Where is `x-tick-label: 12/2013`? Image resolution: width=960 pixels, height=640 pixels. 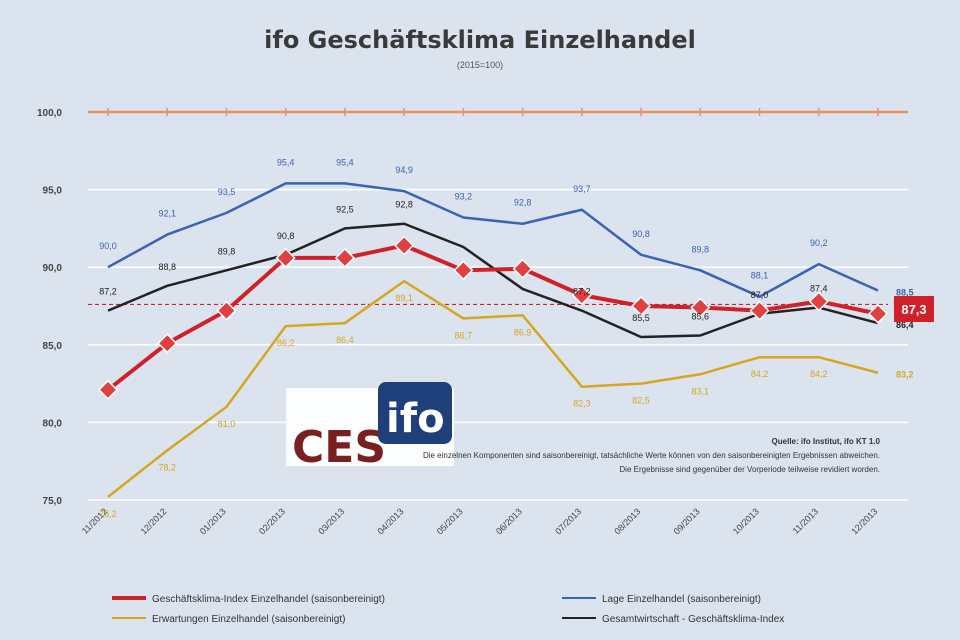
x-tick-label: 12/2013 is located at coordinates (864, 521).